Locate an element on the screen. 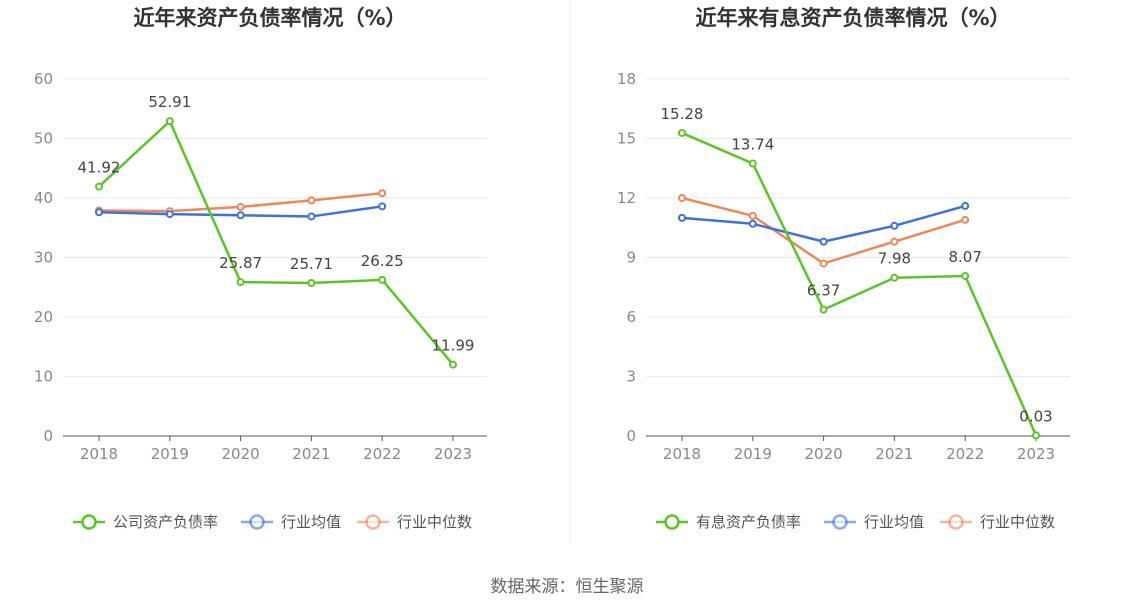  y-tick-label: 3 is located at coordinates (631, 377).